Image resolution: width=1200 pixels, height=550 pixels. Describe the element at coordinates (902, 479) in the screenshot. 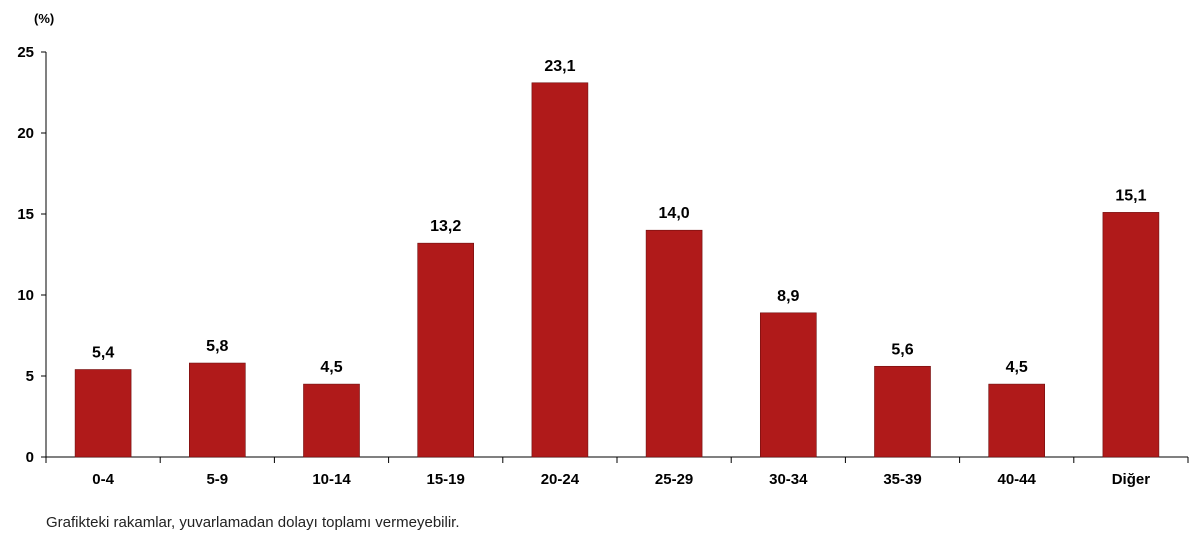

I see `x-tick-label: 35-39` at that location.